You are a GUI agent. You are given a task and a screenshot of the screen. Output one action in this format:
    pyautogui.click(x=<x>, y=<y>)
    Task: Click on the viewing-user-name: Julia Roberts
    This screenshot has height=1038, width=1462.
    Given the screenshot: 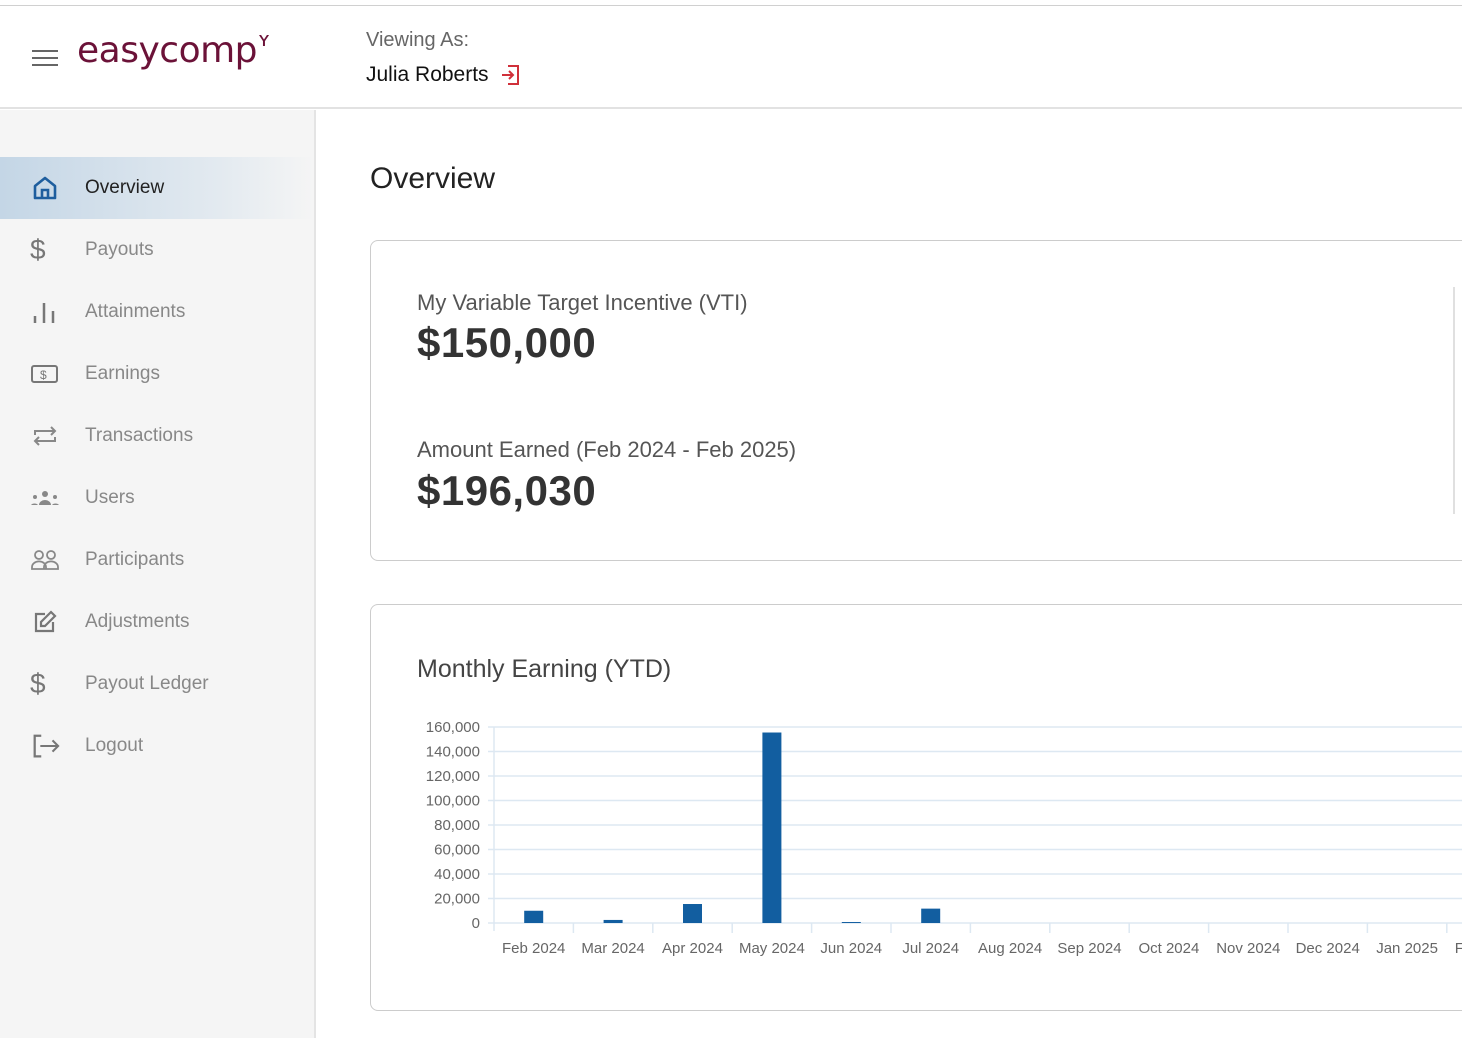 What is the action you would take?
    pyautogui.click(x=427, y=74)
    